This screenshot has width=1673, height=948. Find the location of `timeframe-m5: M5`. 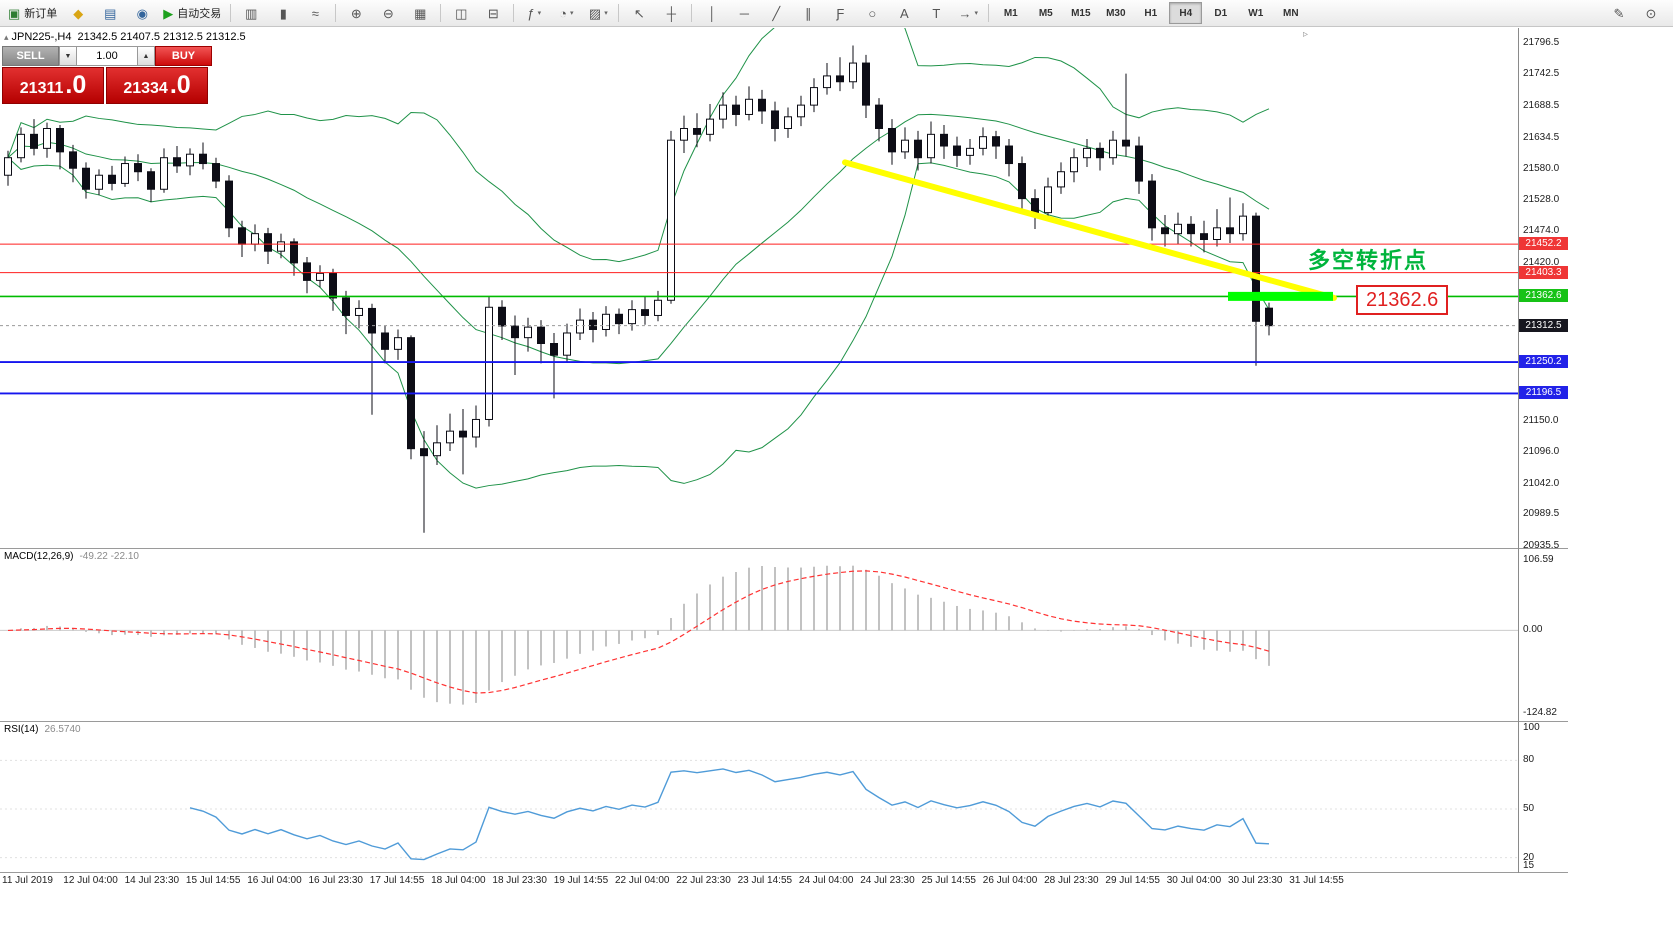

timeframe-m5: M5 is located at coordinates (1045, 13).